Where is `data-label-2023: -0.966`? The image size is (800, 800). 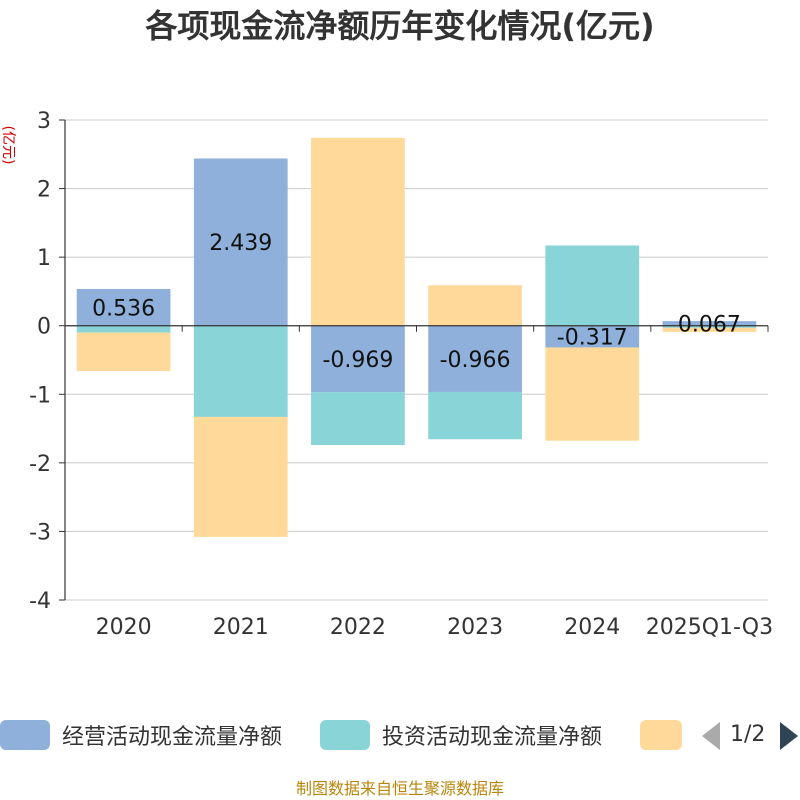
data-label-2023: -0.966 is located at coordinates (475, 360).